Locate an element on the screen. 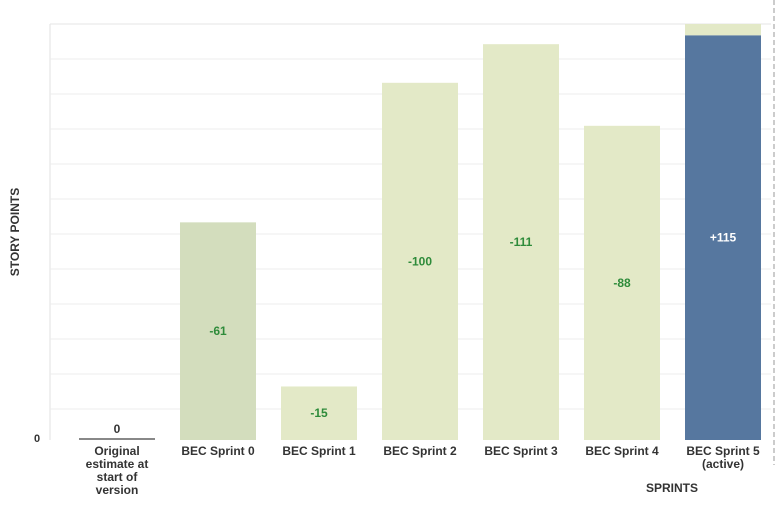  x-tick-label: BEC Sprint 0 is located at coordinates (218, 451).